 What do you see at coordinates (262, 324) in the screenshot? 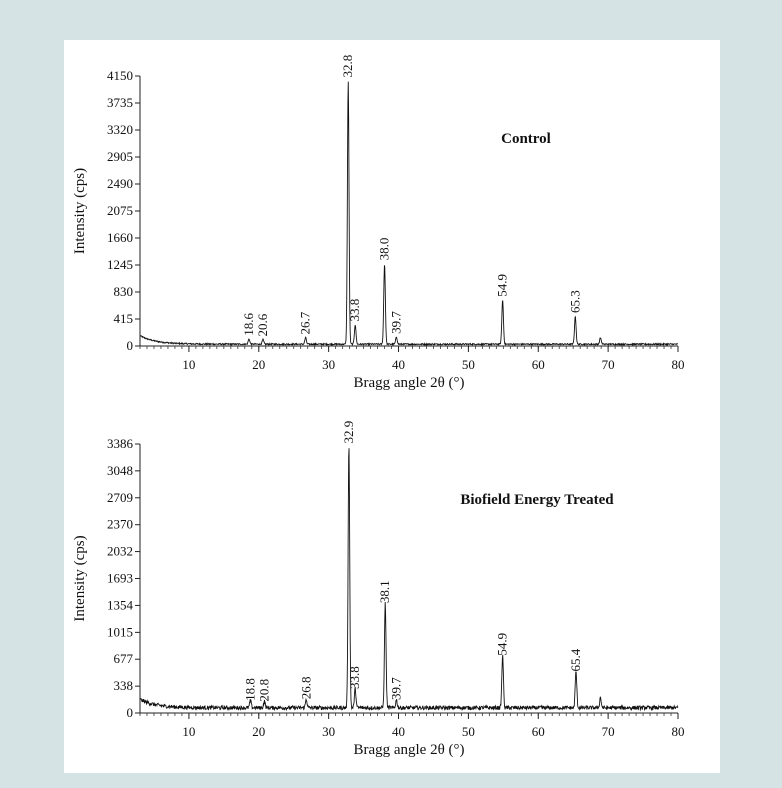
I see `peak-label: 20.6` at bounding box center [262, 324].